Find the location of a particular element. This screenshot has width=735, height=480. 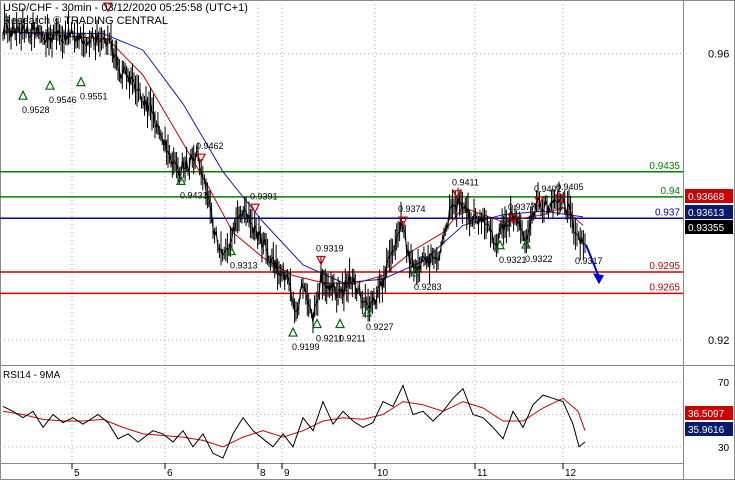

swing-high-label: 0.9377 is located at coordinates (522, 207).